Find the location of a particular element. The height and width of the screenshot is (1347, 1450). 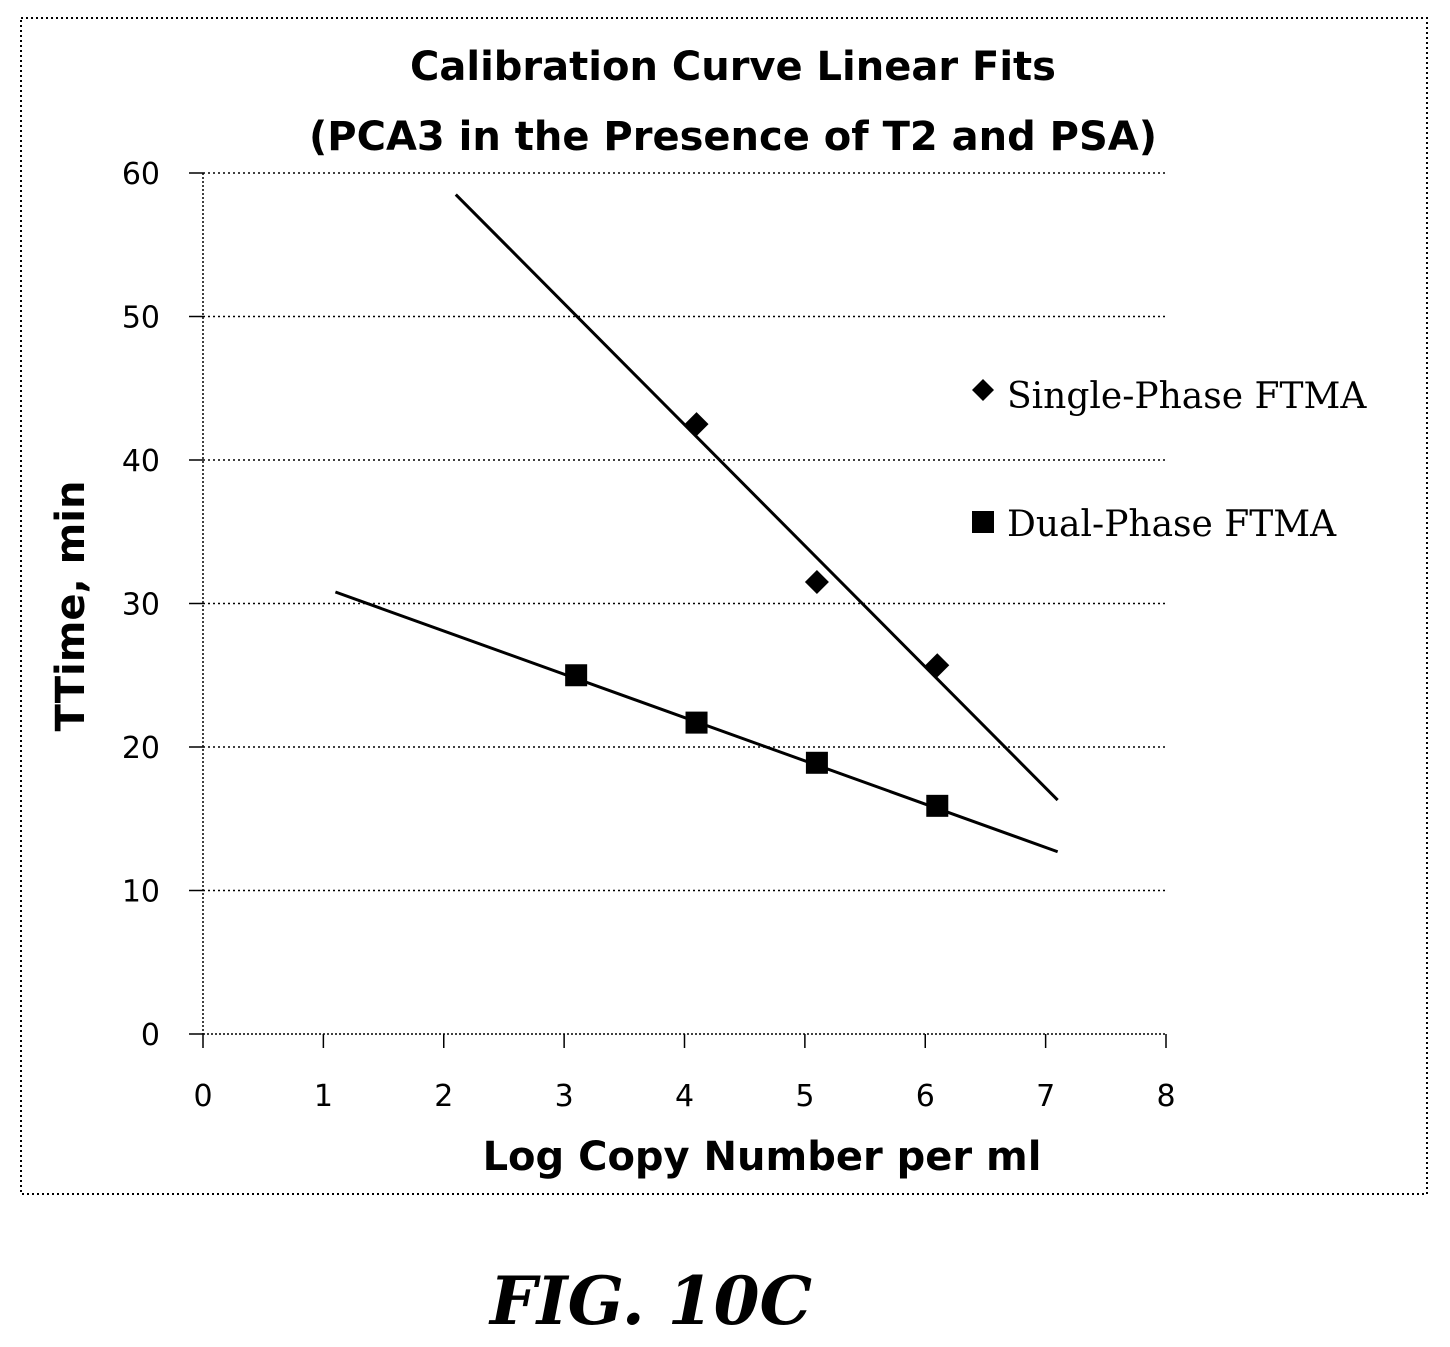

y-tick-label: 40 is located at coordinates (141, 461).